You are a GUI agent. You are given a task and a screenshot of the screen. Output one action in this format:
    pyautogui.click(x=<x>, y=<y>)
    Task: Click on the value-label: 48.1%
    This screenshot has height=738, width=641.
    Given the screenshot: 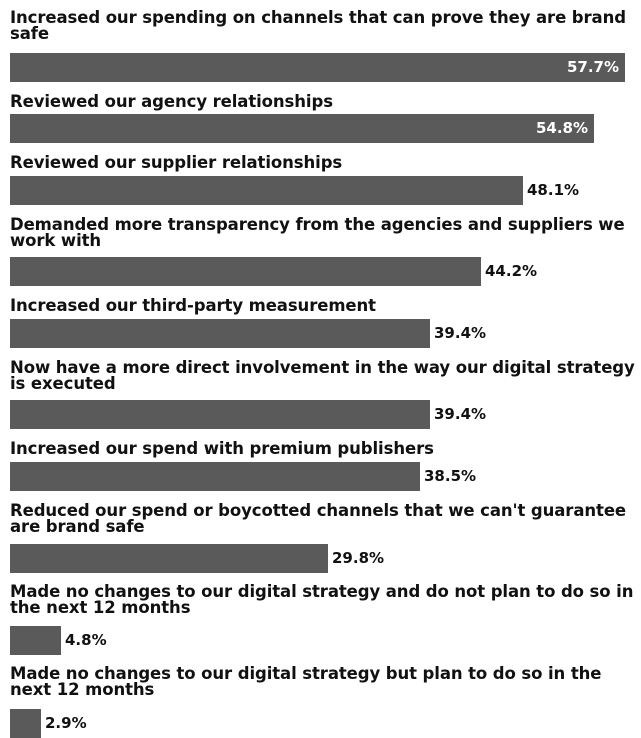 What is the action you would take?
    pyautogui.click(x=553, y=190)
    